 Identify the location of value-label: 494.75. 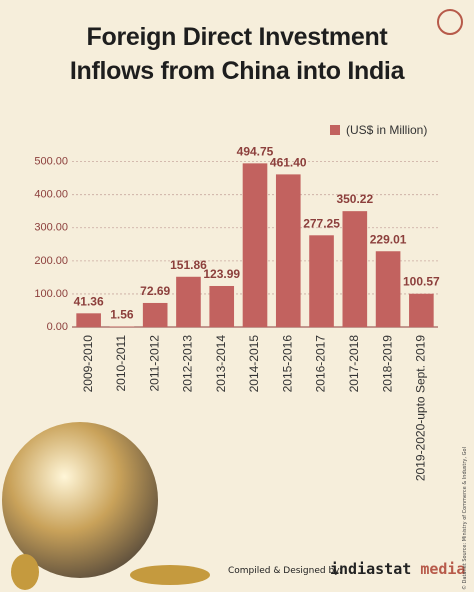
(255, 151).